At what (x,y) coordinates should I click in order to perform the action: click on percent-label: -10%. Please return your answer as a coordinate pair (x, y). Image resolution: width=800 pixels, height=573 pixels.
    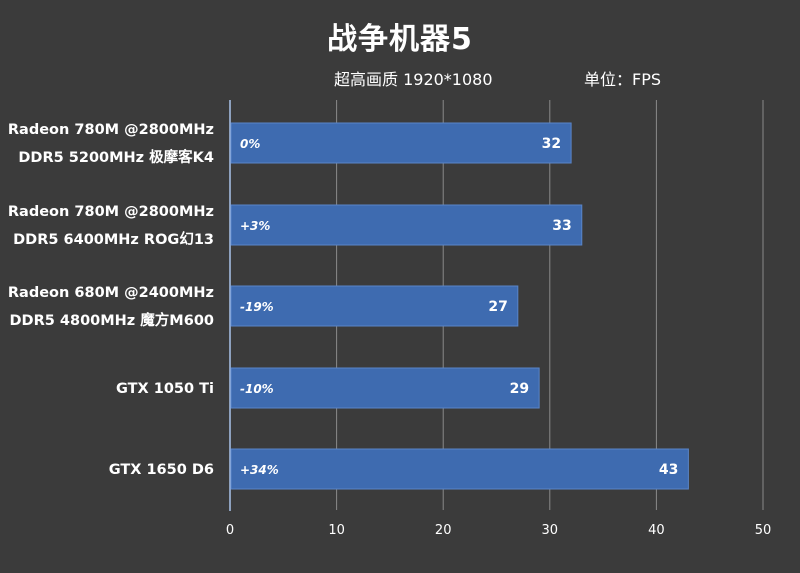
    Looking at the image, I should click on (257, 389).